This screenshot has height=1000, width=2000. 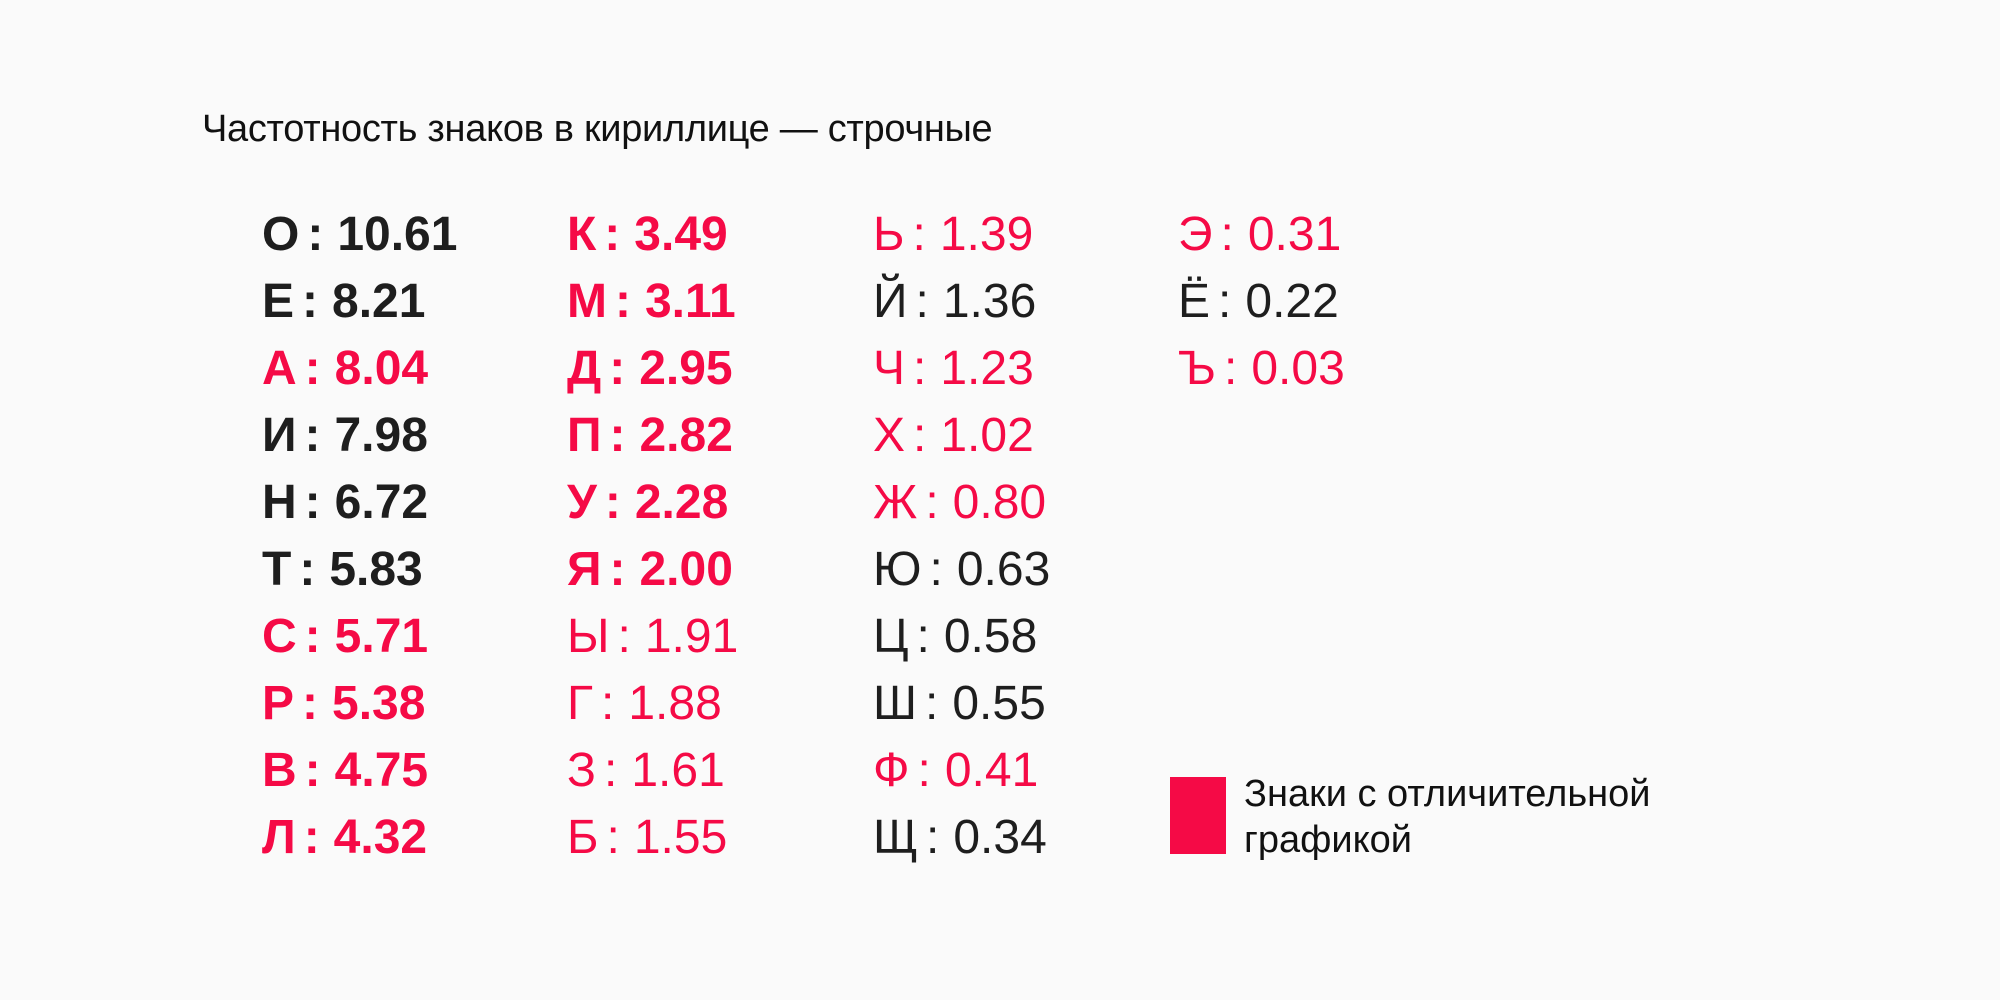 I want to click on frequency-row: Ё:0.22, so click(x=1261, y=301).